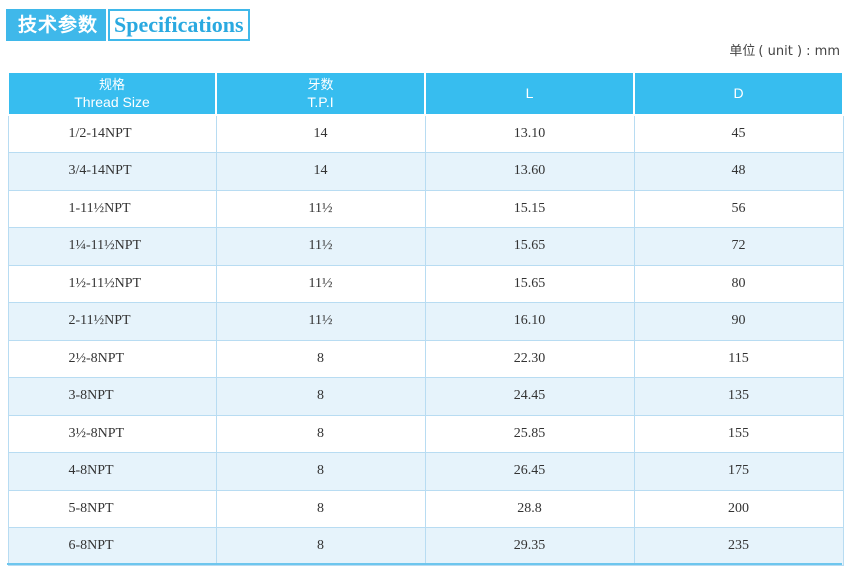 The width and height of the screenshot is (850, 574). I want to click on table-row: 4-8NPT 8 26.45 175, so click(425, 471).